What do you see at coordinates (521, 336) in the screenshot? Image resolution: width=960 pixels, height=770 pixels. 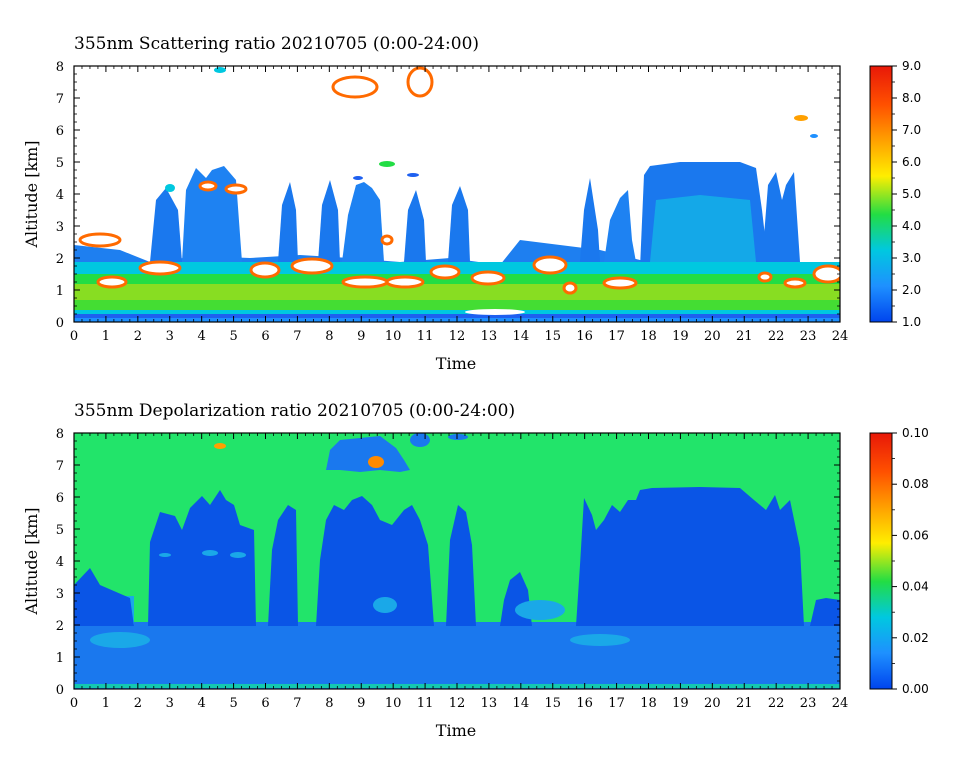 I see `x-tick-label: 14` at bounding box center [521, 336].